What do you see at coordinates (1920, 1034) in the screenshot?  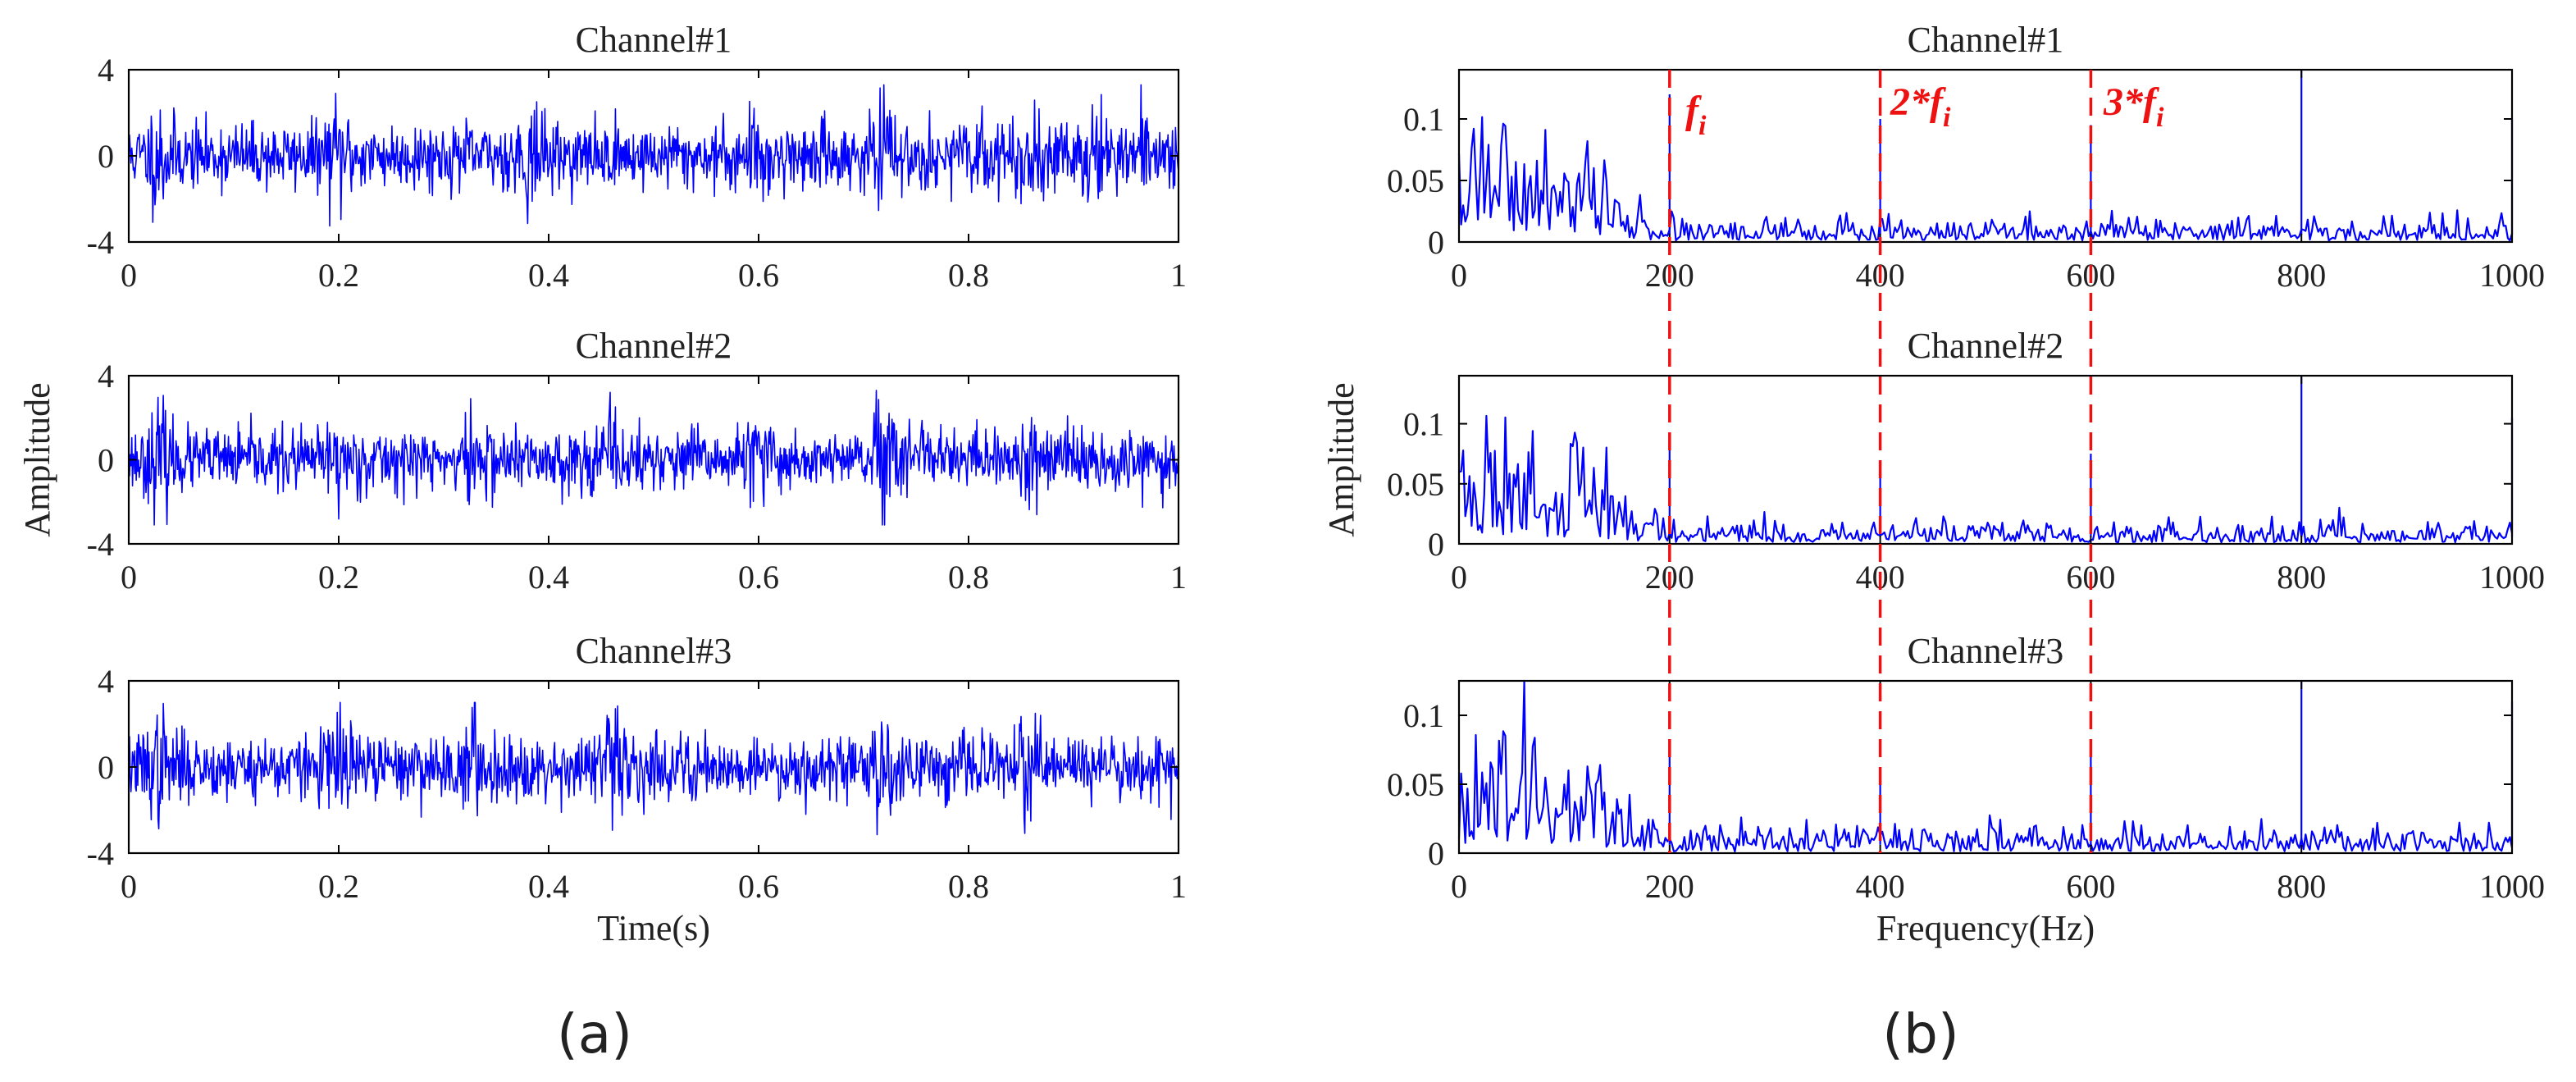 I see `panel-label-b: (b)` at bounding box center [1920, 1034].